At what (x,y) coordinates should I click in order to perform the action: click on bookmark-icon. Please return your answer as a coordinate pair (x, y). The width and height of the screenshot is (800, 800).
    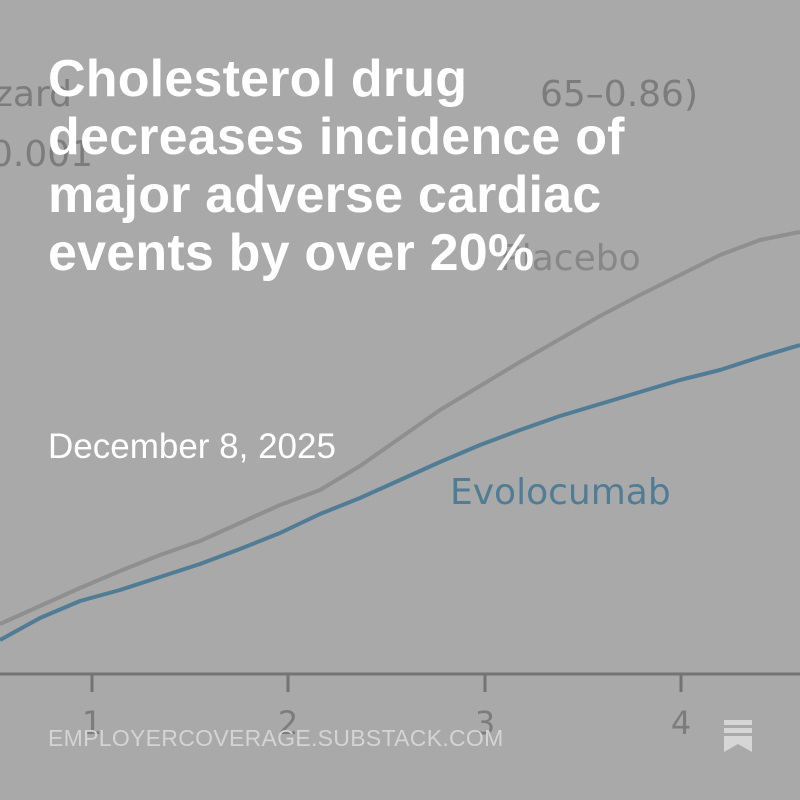
    Looking at the image, I should click on (738, 736).